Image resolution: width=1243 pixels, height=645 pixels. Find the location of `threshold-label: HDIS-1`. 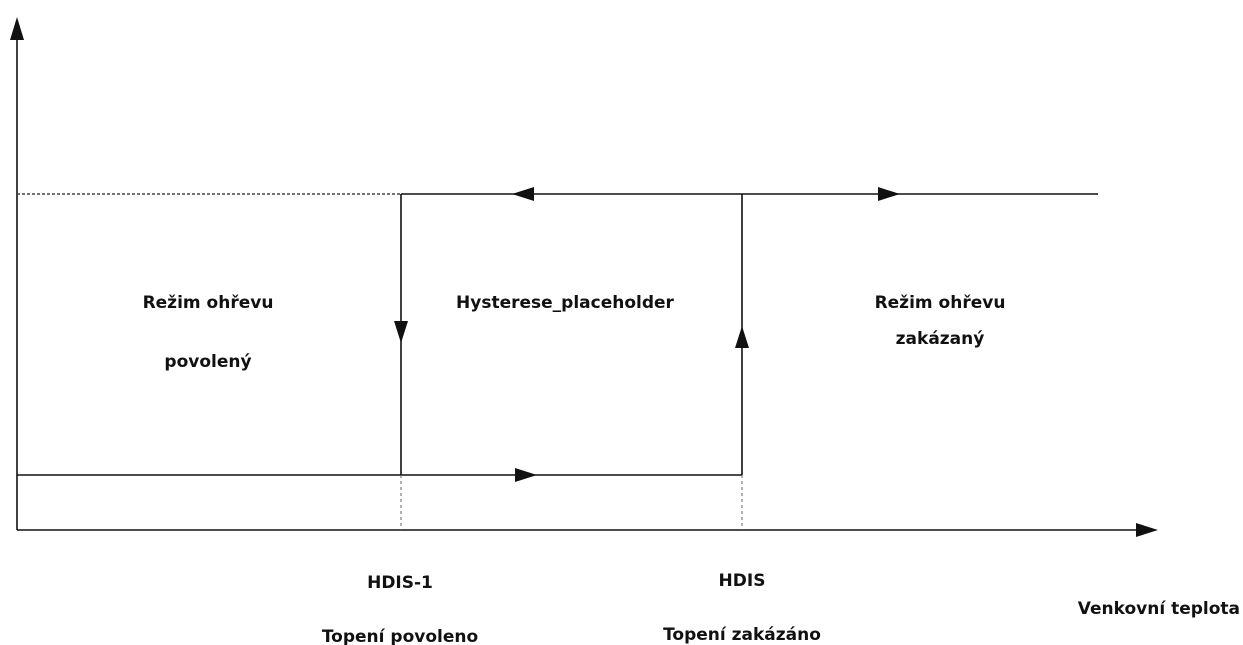

threshold-label: HDIS-1 is located at coordinates (400, 583).